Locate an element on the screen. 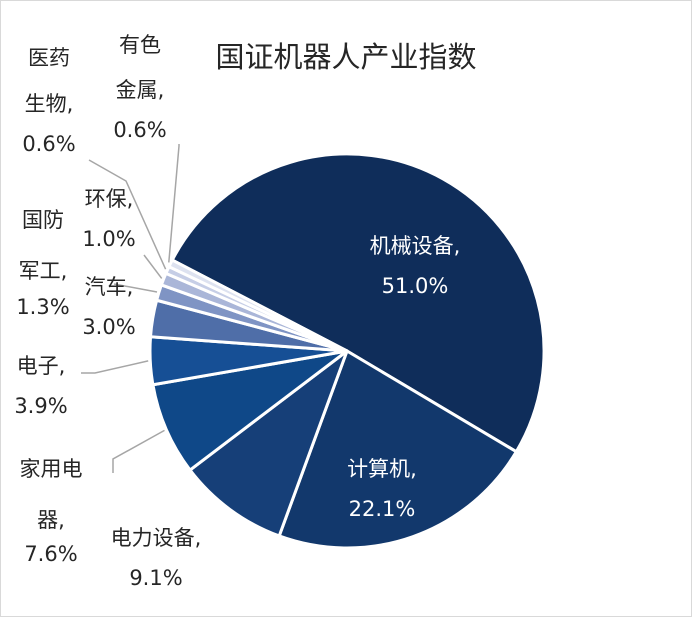 This screenshot has height=617, width=692. slice-value-label: 1.0% is located at coordinates (108, 239).